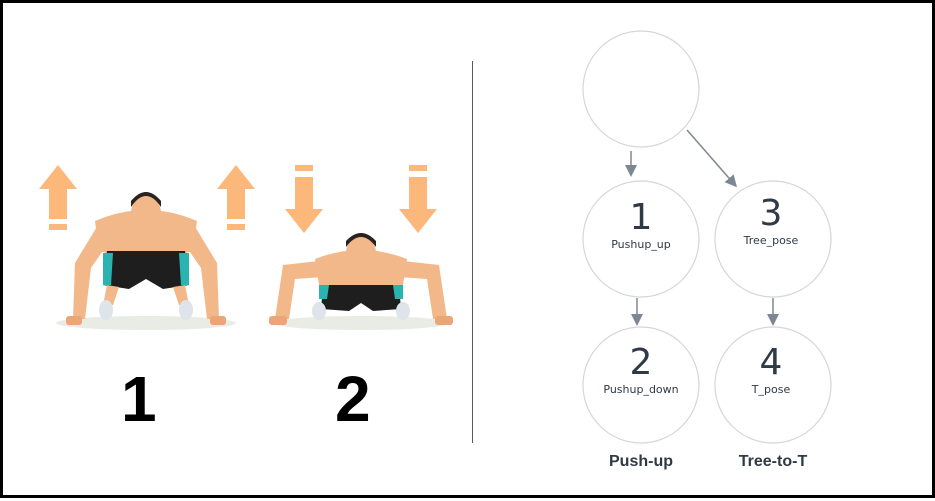  What do you see at coordinates (640, 389) in the screenshot?
I see `state-2-label: Pushup_down` at bounding box center [640, 389].